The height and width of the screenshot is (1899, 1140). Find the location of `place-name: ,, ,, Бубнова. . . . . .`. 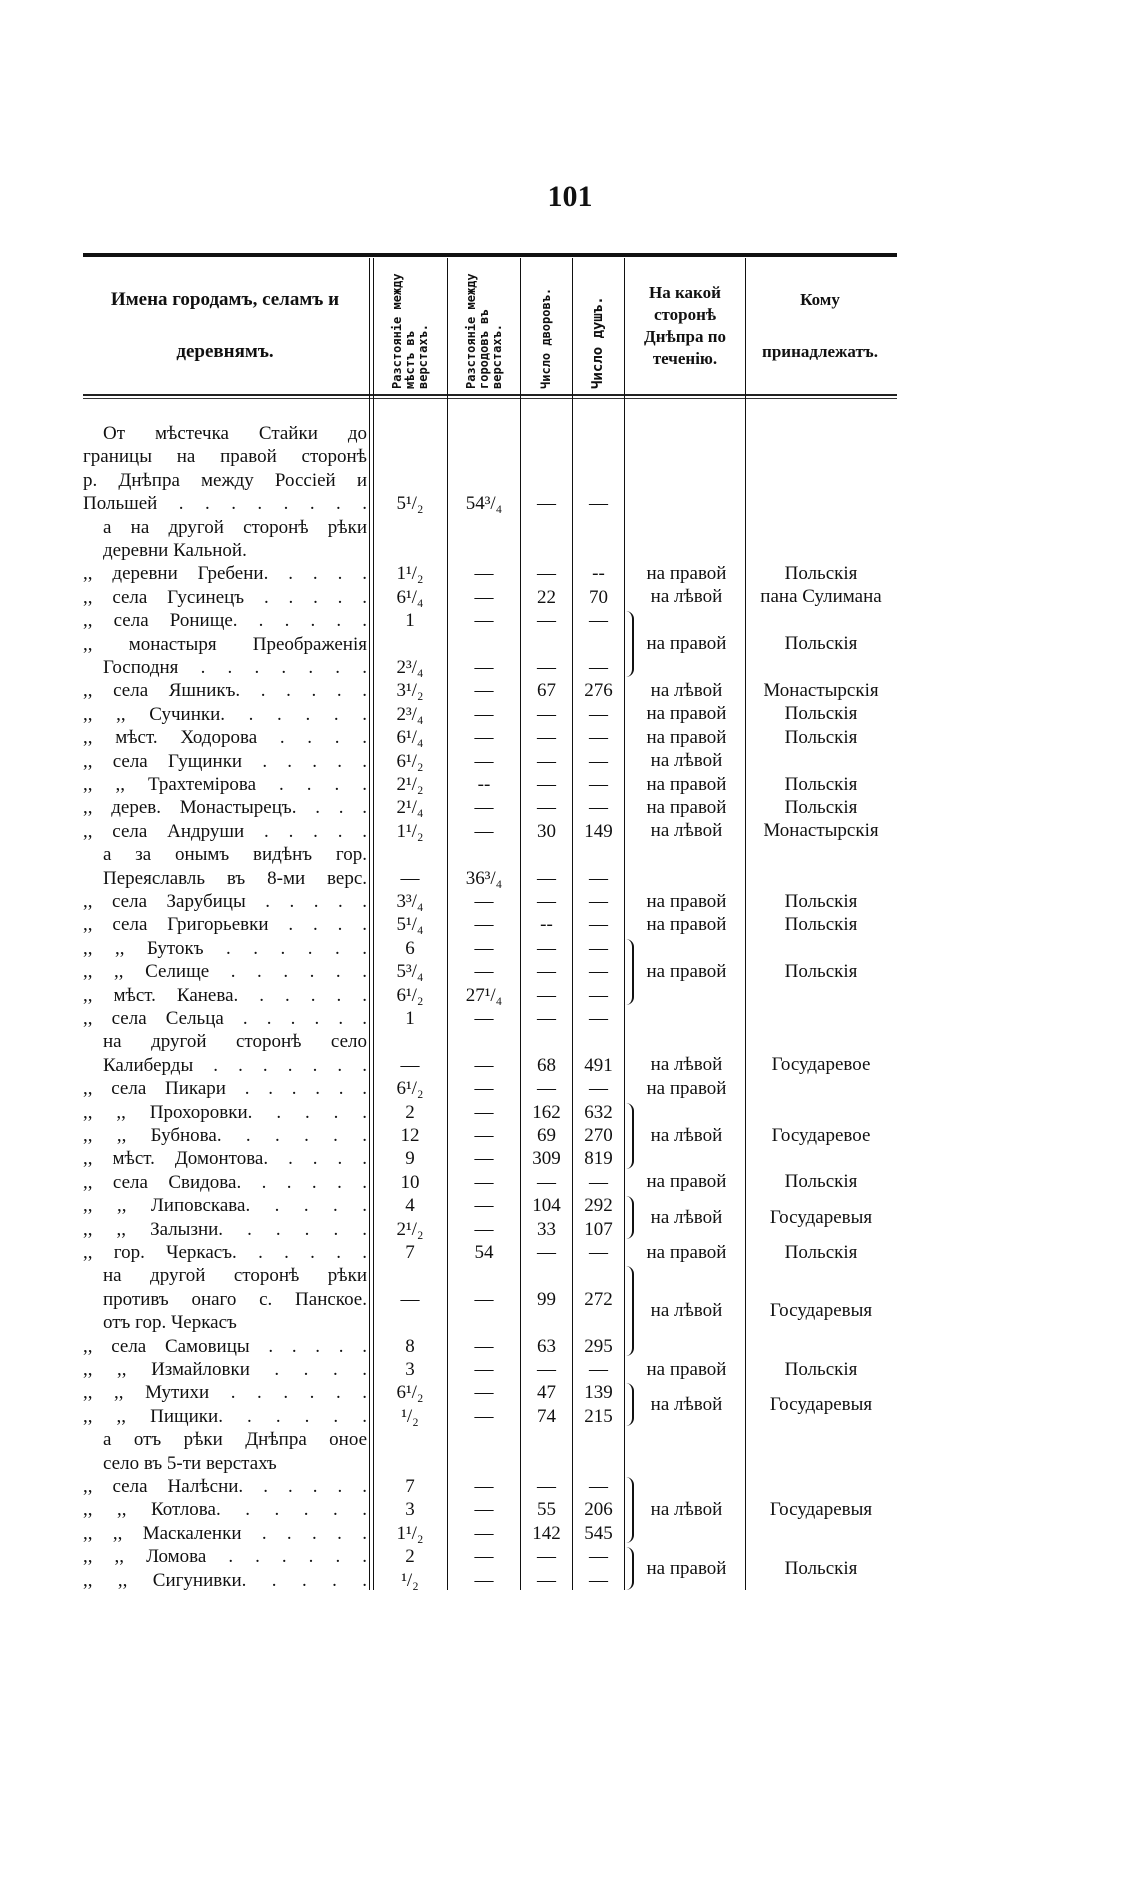

place-name: ,, ,, Бубнова. . . . . . is located at coordinates (225, 1135).